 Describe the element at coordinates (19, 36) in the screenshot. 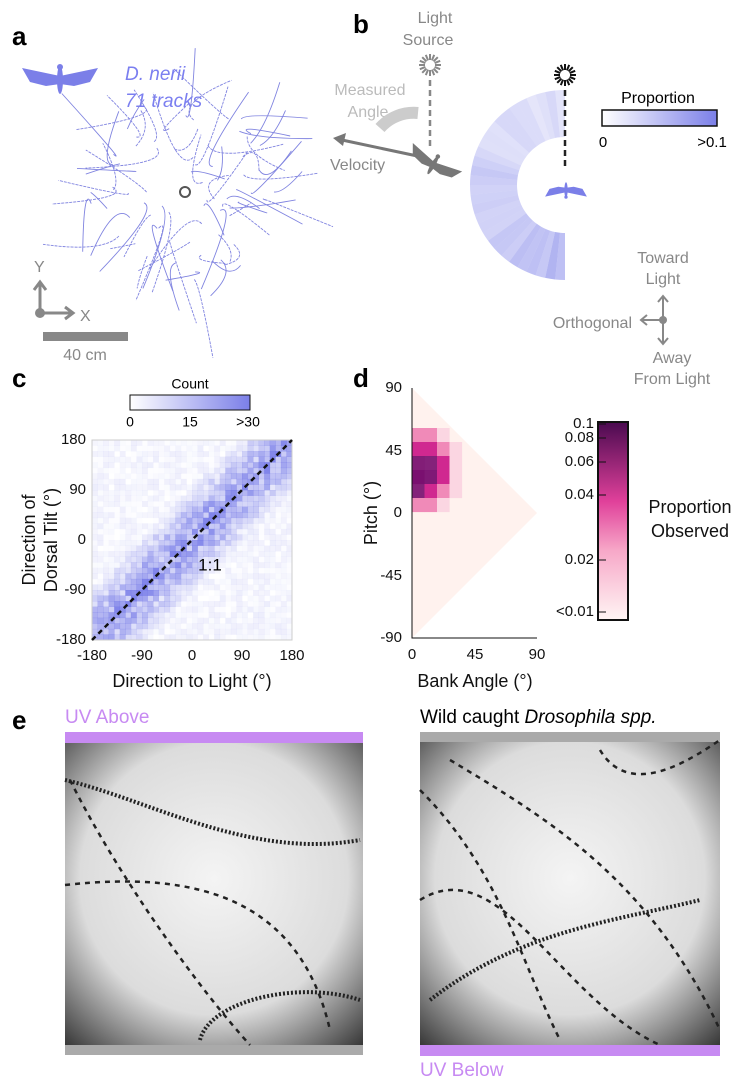

I see `panel-label: a` at that location.